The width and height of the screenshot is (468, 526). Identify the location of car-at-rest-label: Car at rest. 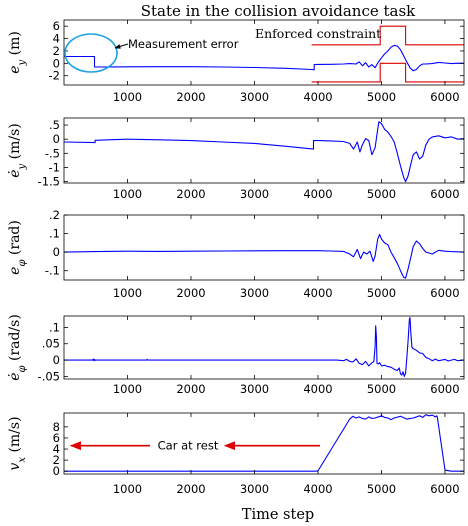
(188, 446).